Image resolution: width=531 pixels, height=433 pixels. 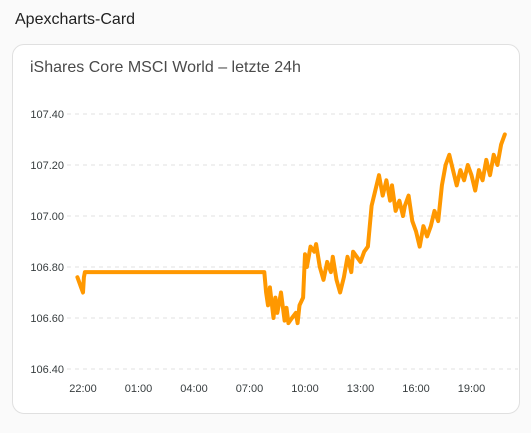 What do you see at coordinates (305, 389) in the screenshot?
I see `x-tick-label: 10:00` at bounding box center [305, 389].